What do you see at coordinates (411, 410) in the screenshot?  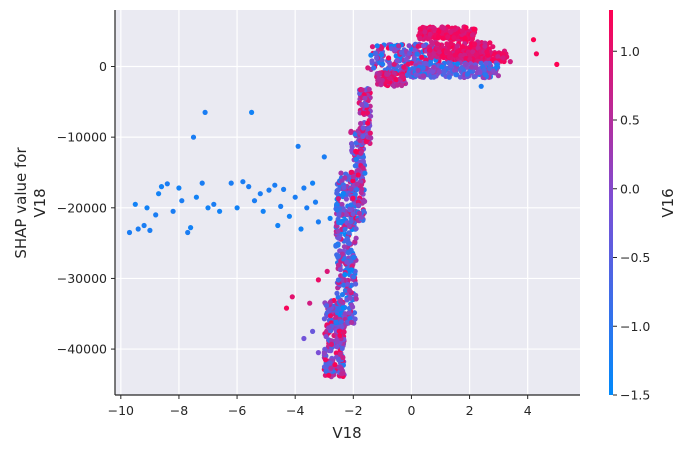 I see `x-tick-label: 0` at bounding box center [411, 410].